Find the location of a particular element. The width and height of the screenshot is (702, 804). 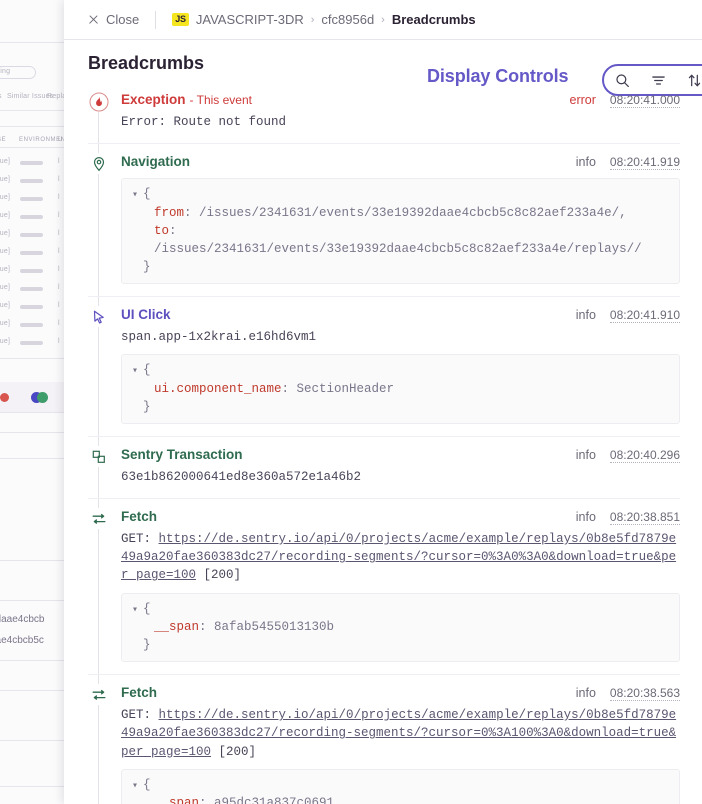

breadcrumb-timestamp: 08:20:38.563 is located at coordinates (644, 694).